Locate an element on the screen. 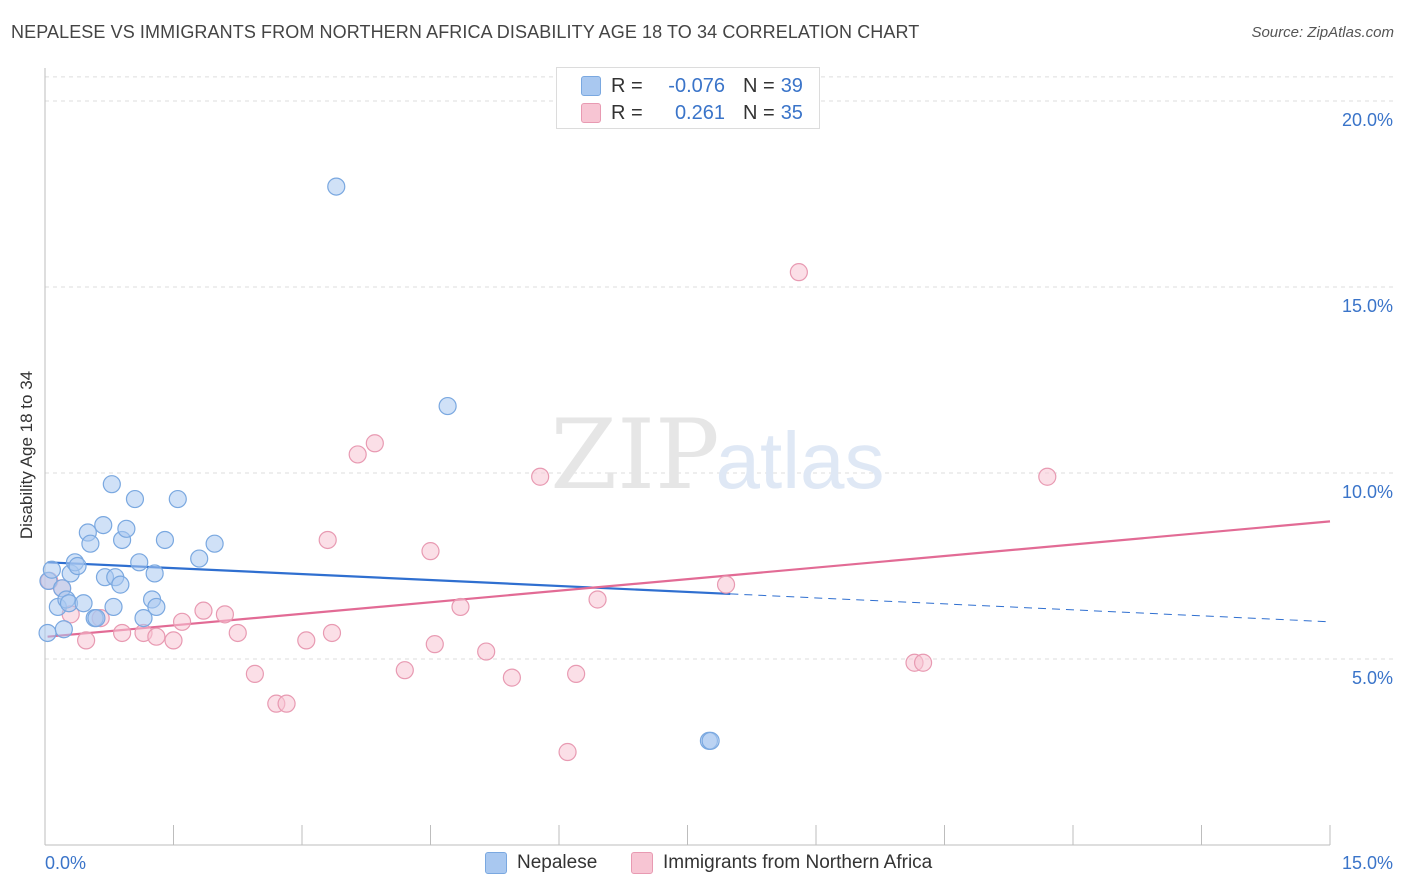  correlation-legend: R = -0.076 N = 39 R = 0.261 N = 35 is located at coordinates (688, 98).